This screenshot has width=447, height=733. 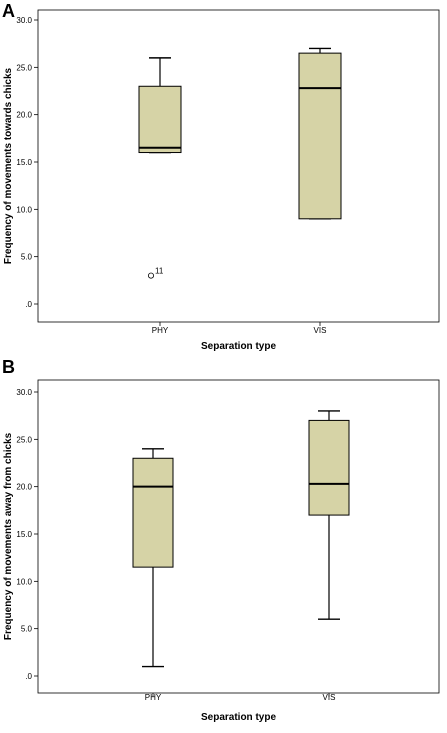 I want to click on panel-letter: A, so click(x=8, y=11).